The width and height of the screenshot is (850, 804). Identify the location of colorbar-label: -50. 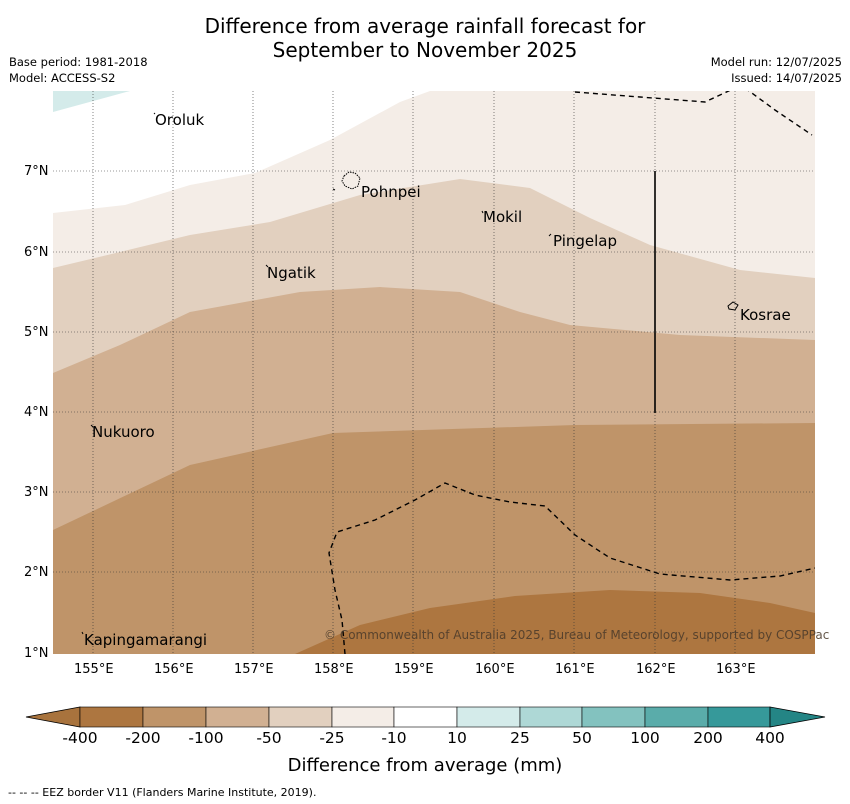
(269, 738).